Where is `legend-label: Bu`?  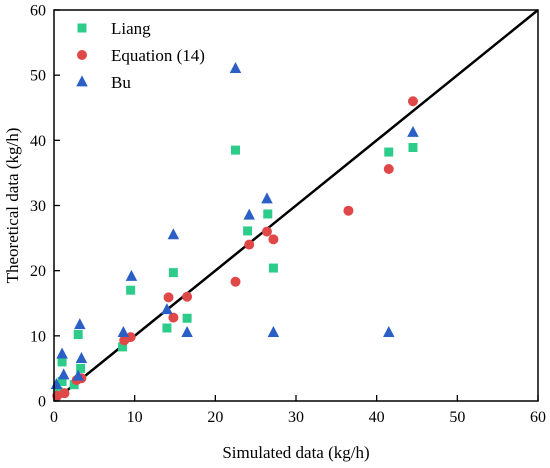 legend-label: Bu is located at coordinates (121, 82).